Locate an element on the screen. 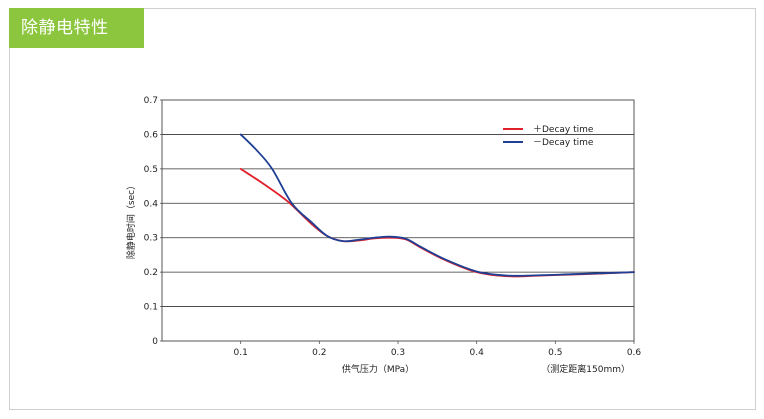 The width and height of the screenshot is (764, 419). y-tick-label: 0.4 is located at coordinates (151, 204).